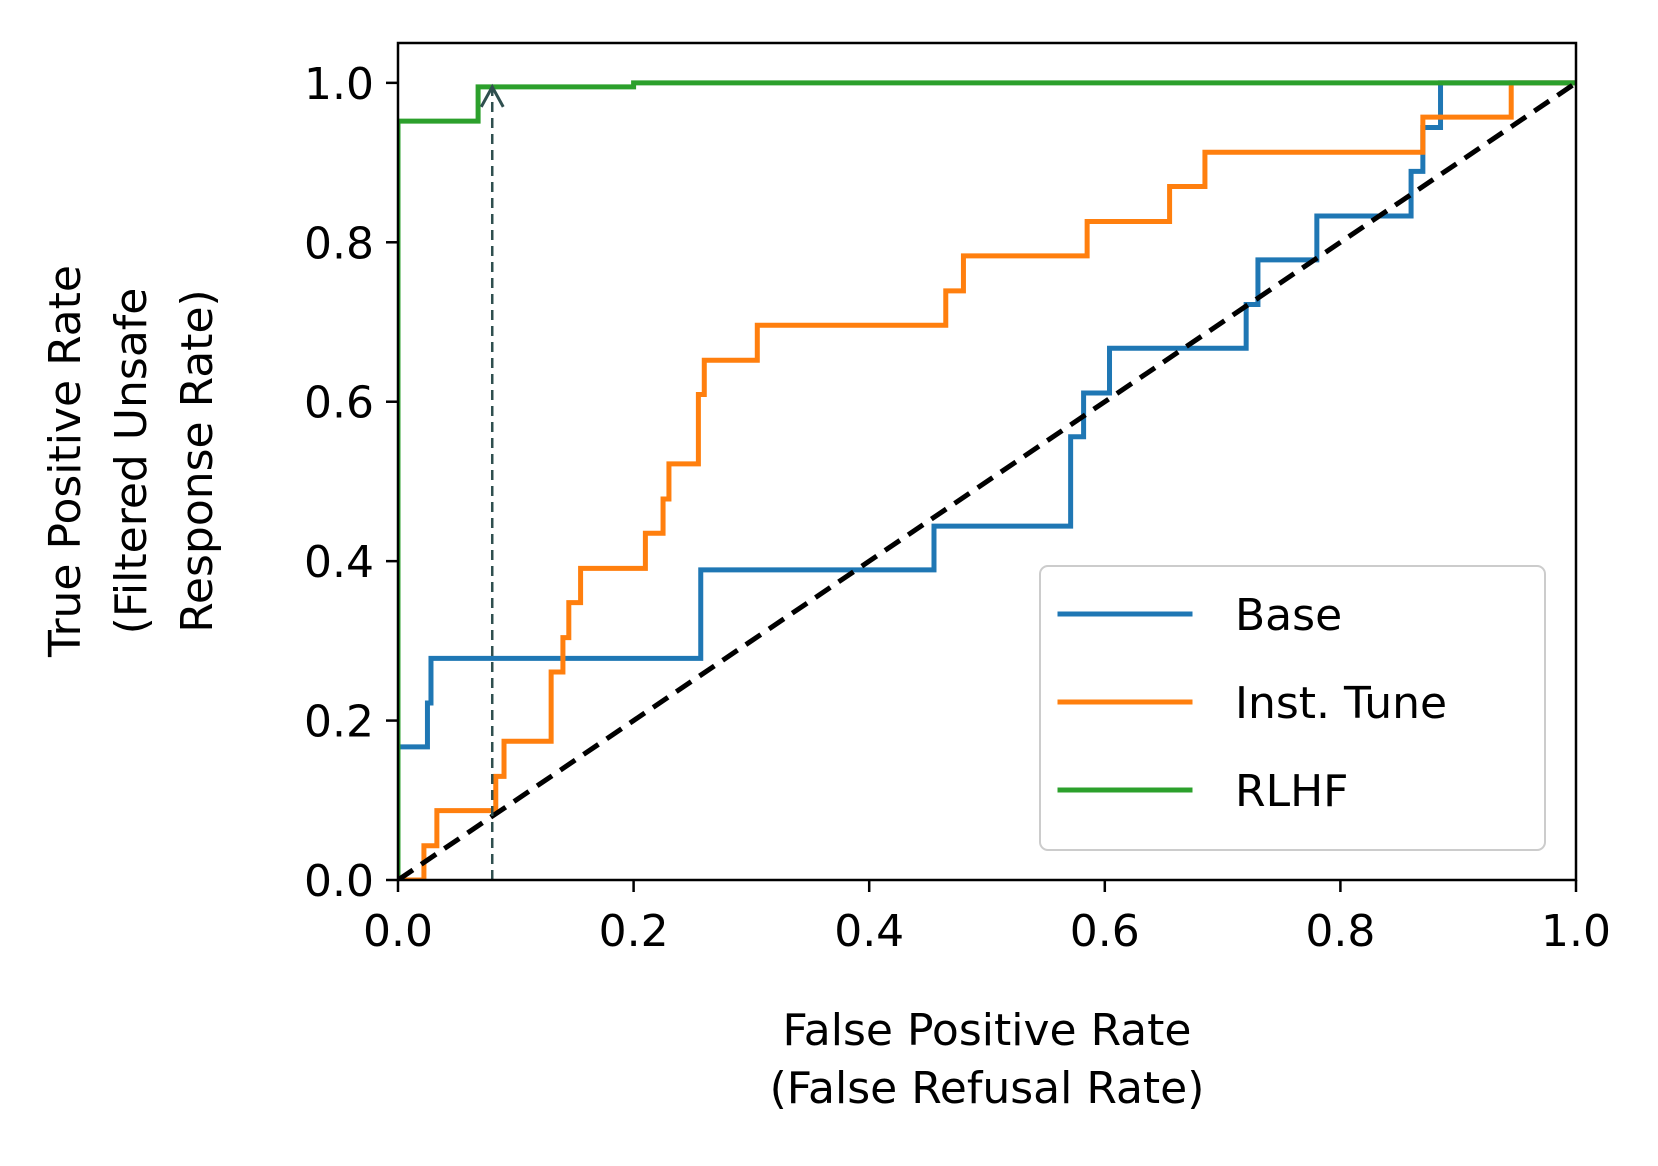 This screenshot has height=1166, width=1658. I want to click on x-axis-title-line-1: False Positive Rate, so click(987, 1030).